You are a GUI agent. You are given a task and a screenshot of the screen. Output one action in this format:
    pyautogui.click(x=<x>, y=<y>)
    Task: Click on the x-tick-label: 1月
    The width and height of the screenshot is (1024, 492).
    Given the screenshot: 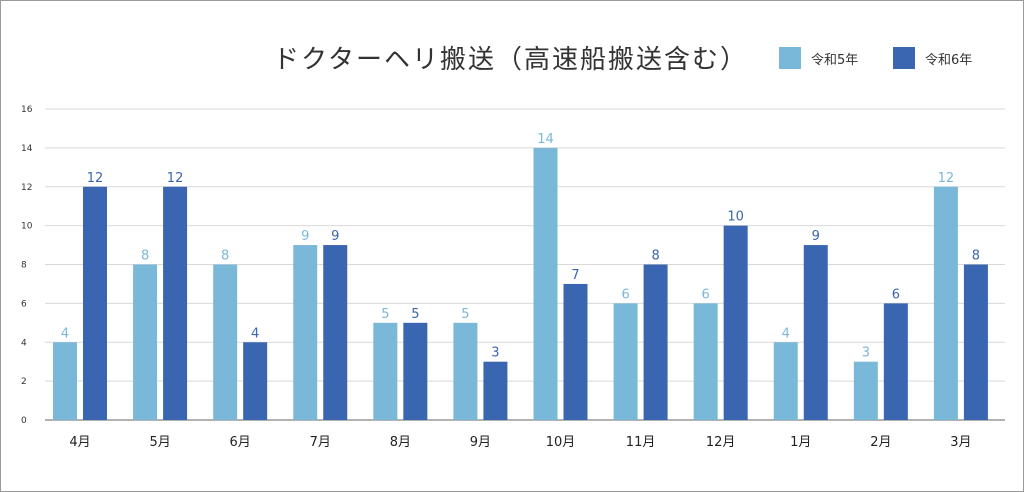 What is the action you would take?
    pyautogui.click(x=800, y=442)
    